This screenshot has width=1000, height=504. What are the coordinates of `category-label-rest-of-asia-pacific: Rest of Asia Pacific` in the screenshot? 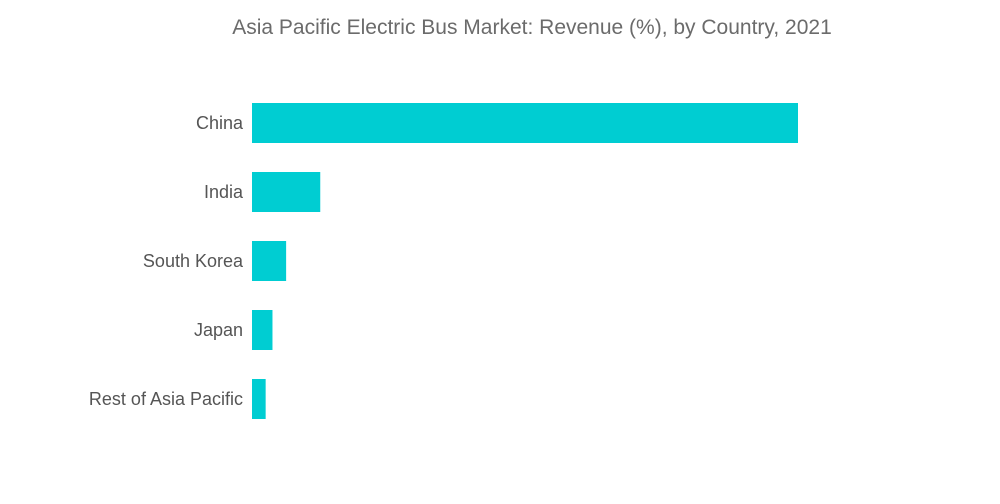 It's located at (166, 399).